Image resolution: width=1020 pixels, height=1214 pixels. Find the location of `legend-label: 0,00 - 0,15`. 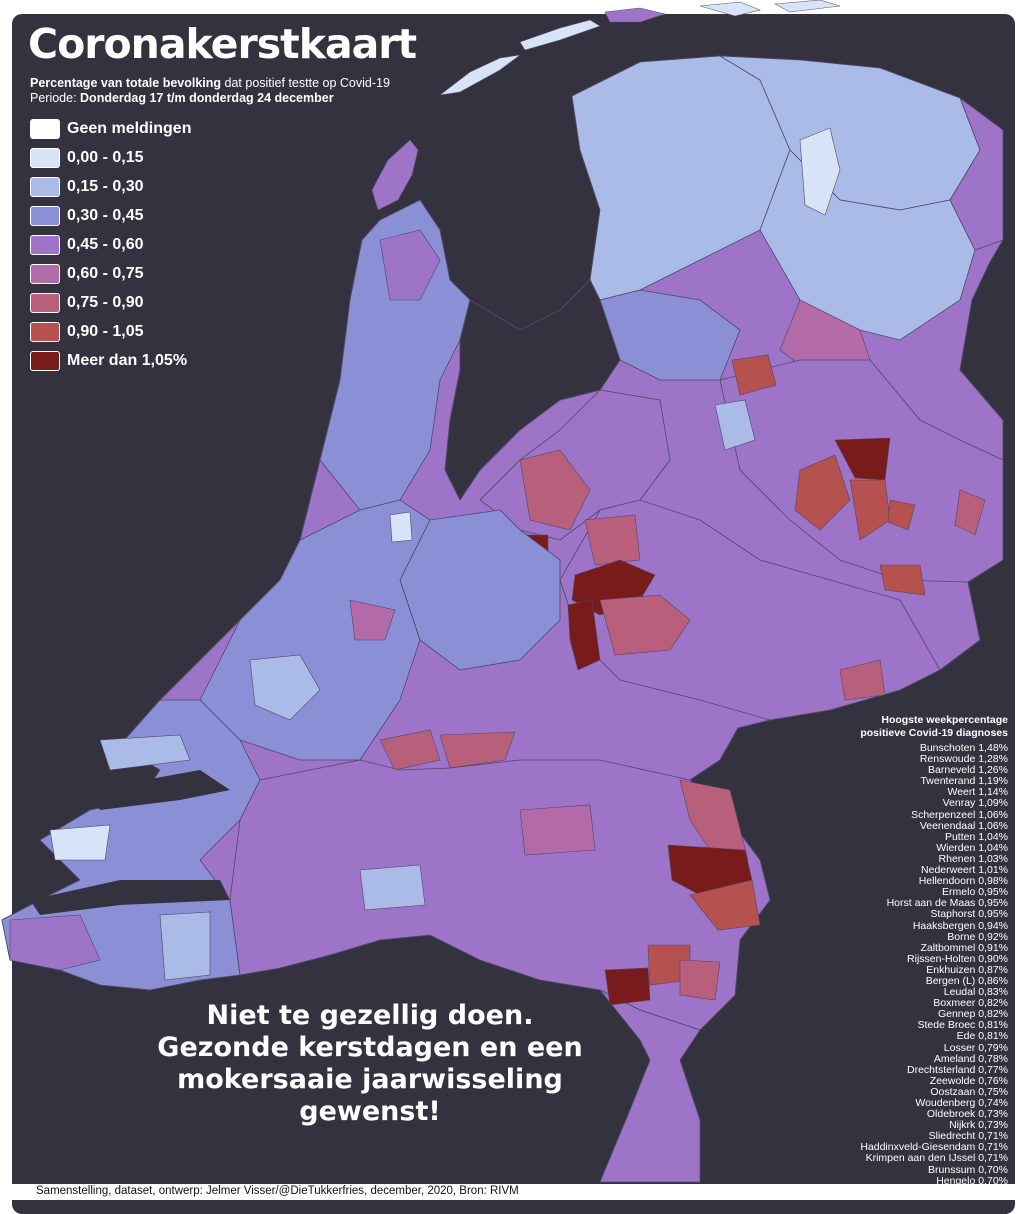

legend-label: 0,00 - 0,15 is located at coordinates (105, 157).